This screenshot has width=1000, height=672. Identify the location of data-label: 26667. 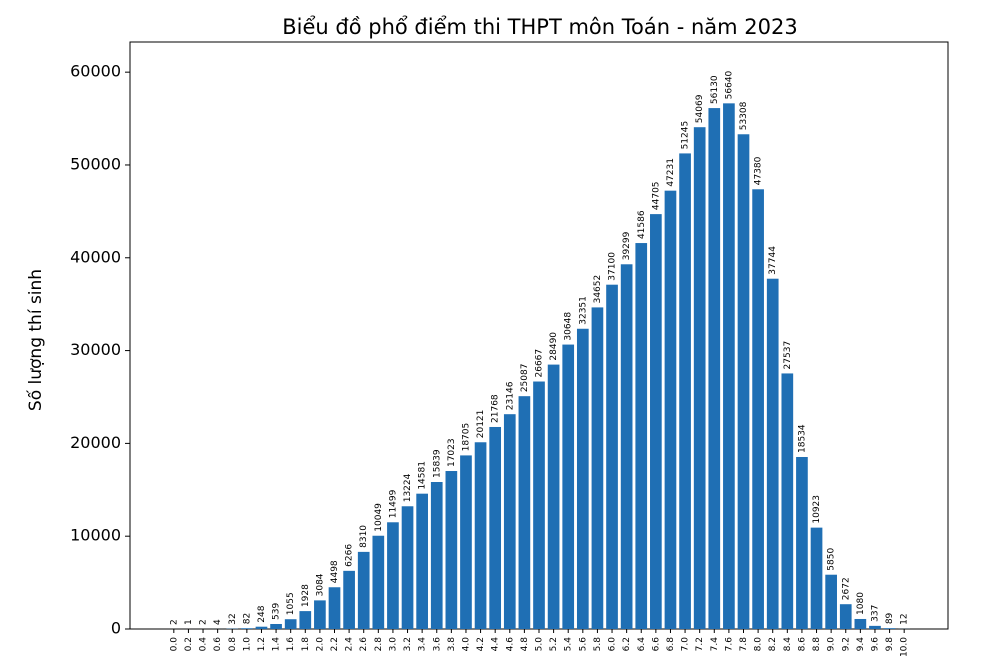
(540, 363).